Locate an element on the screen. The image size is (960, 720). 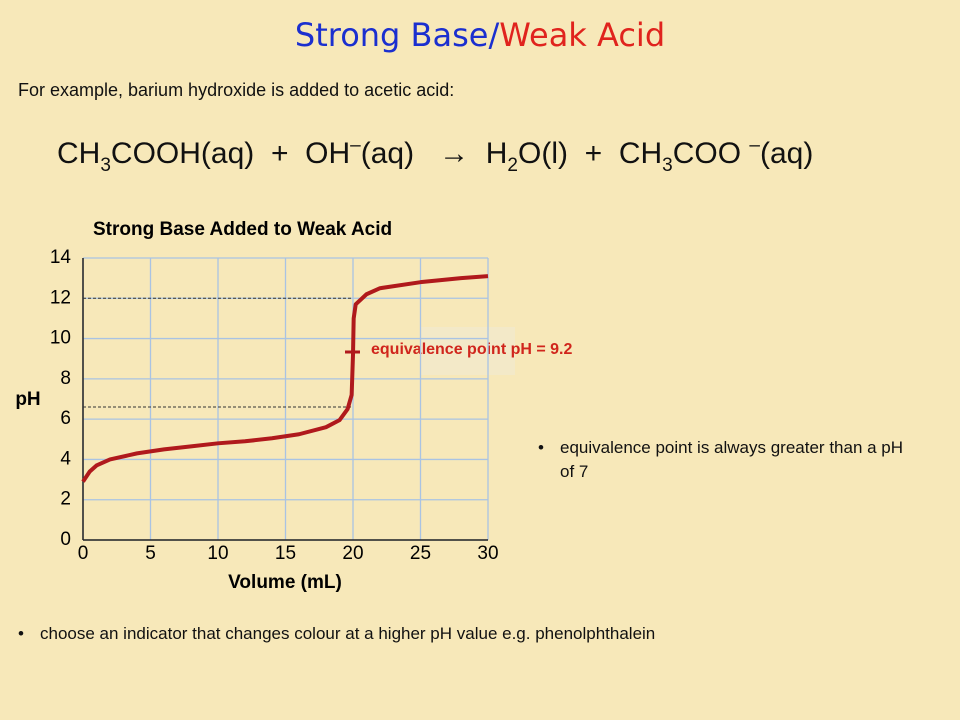
x-tick-label: 0 is located at coordinates (83, 553).